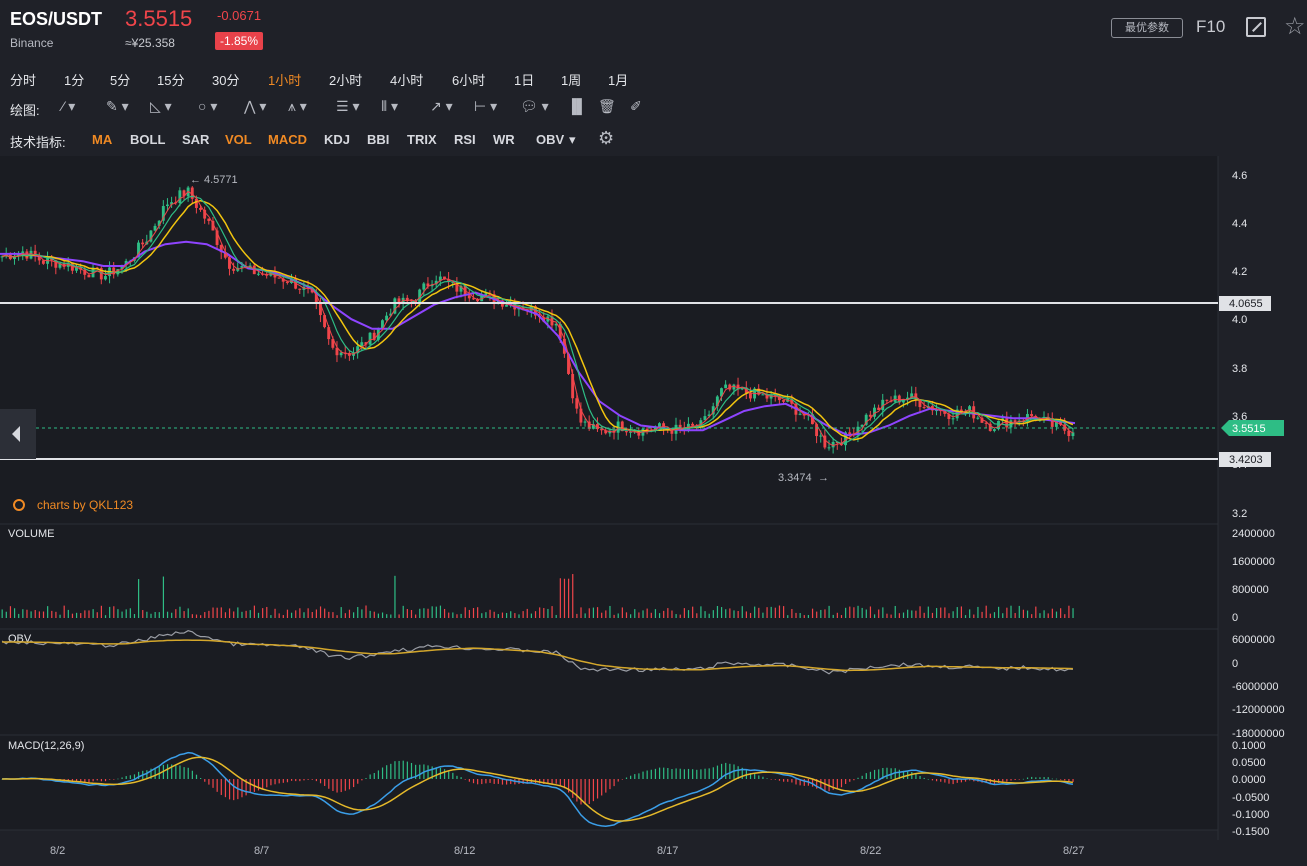 The width and height of the screenshot is (1307, 866). Describe the element at coordinates (1211, 26) in the screenshot. I see `f10-button: F10` at that location.